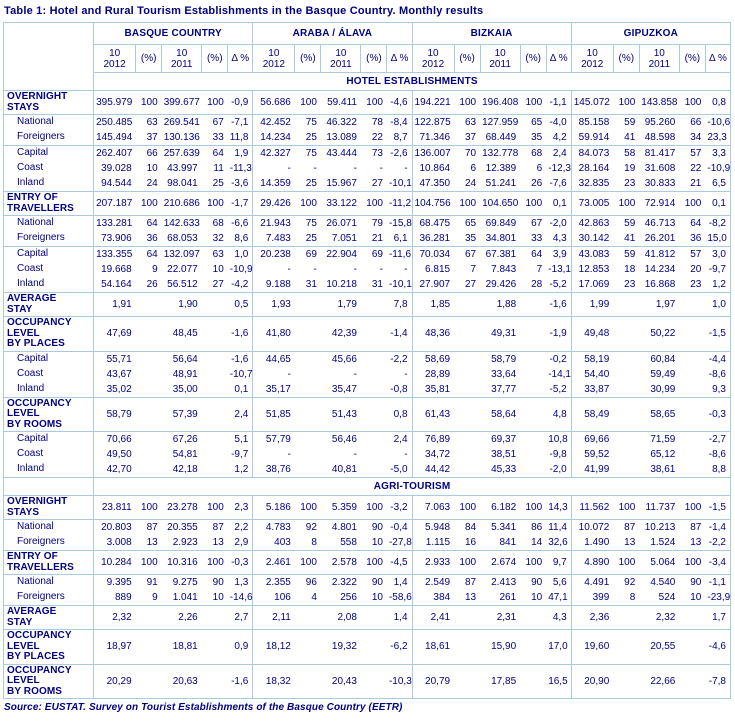 This screenshot has width=735, height=723. What do you see at coordinates (367, 81) in the screenshot?
I see `section-band-row: HOTEL ESTABLISHMENTS` at bounding box center [367, 81].